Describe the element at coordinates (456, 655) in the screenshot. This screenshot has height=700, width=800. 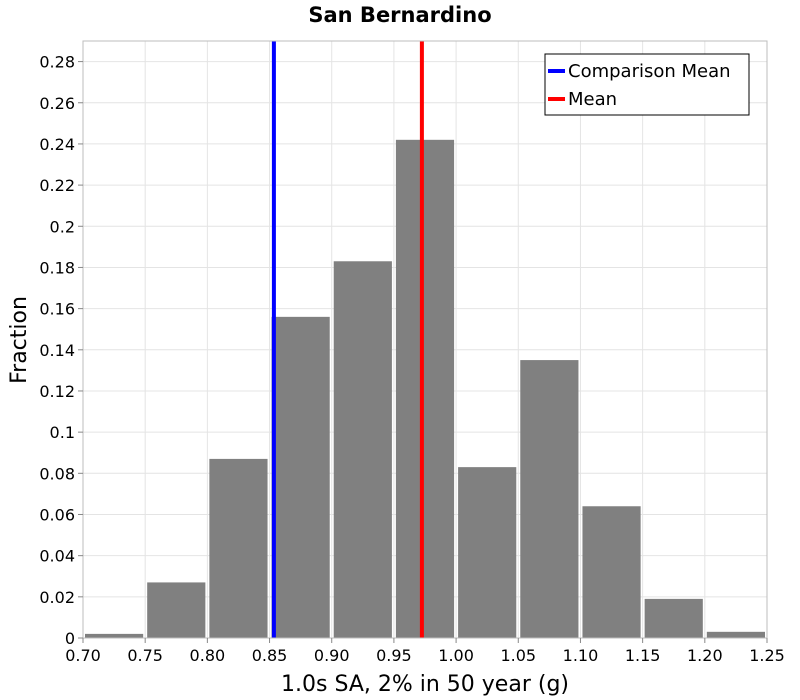
I see `x-tick-label: 1.00` at that location.